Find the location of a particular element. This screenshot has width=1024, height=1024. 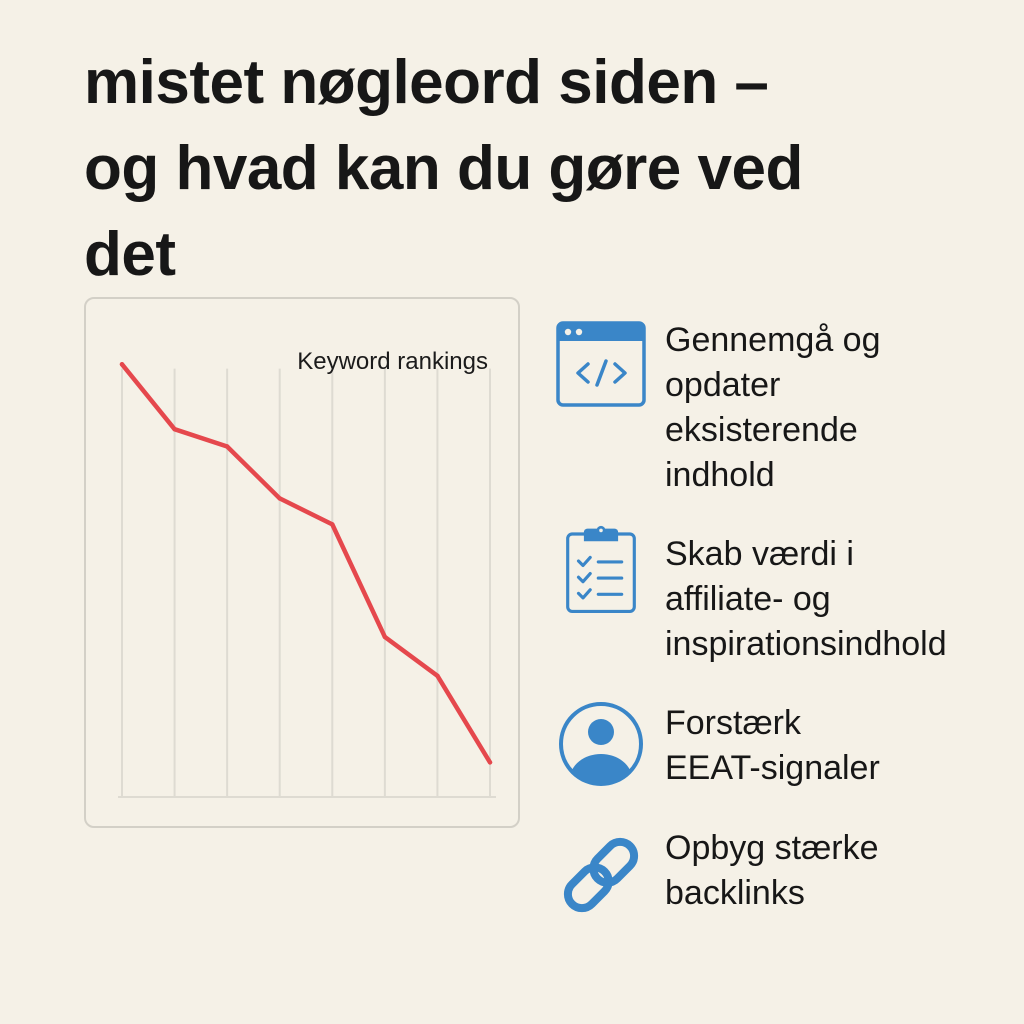

headline-line-2: og hvad kan du gøre ved is located at coordinates (443, 168).